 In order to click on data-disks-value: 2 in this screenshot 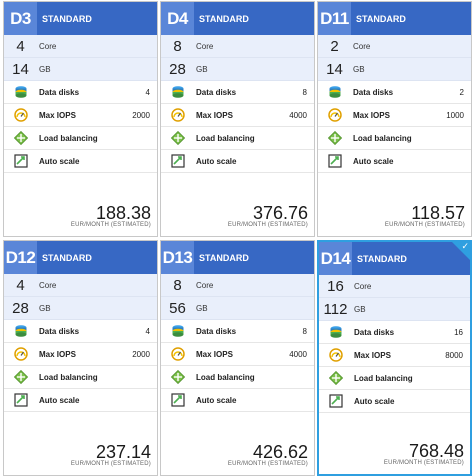, I will do `click(461, 92)`.